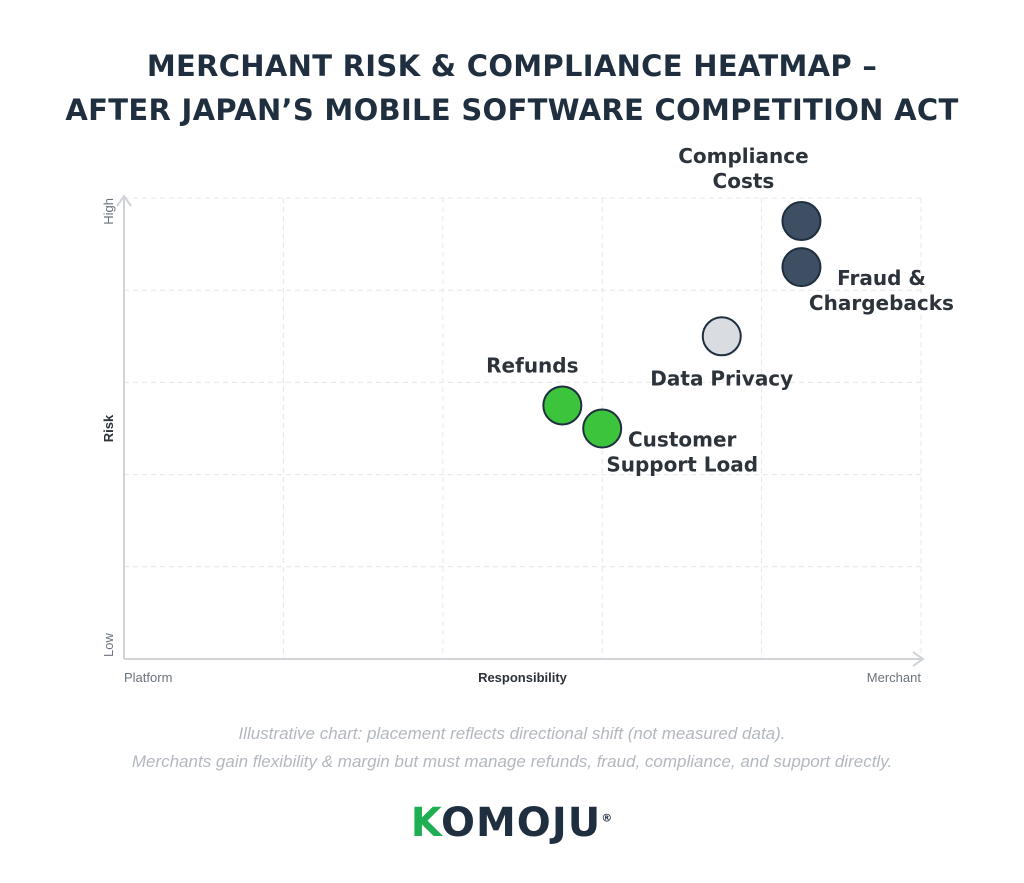 This screenshot has height=883, width=1024. I want to click on data-label-fraud-chargebacks: Chargebacks, so click(881, 303).